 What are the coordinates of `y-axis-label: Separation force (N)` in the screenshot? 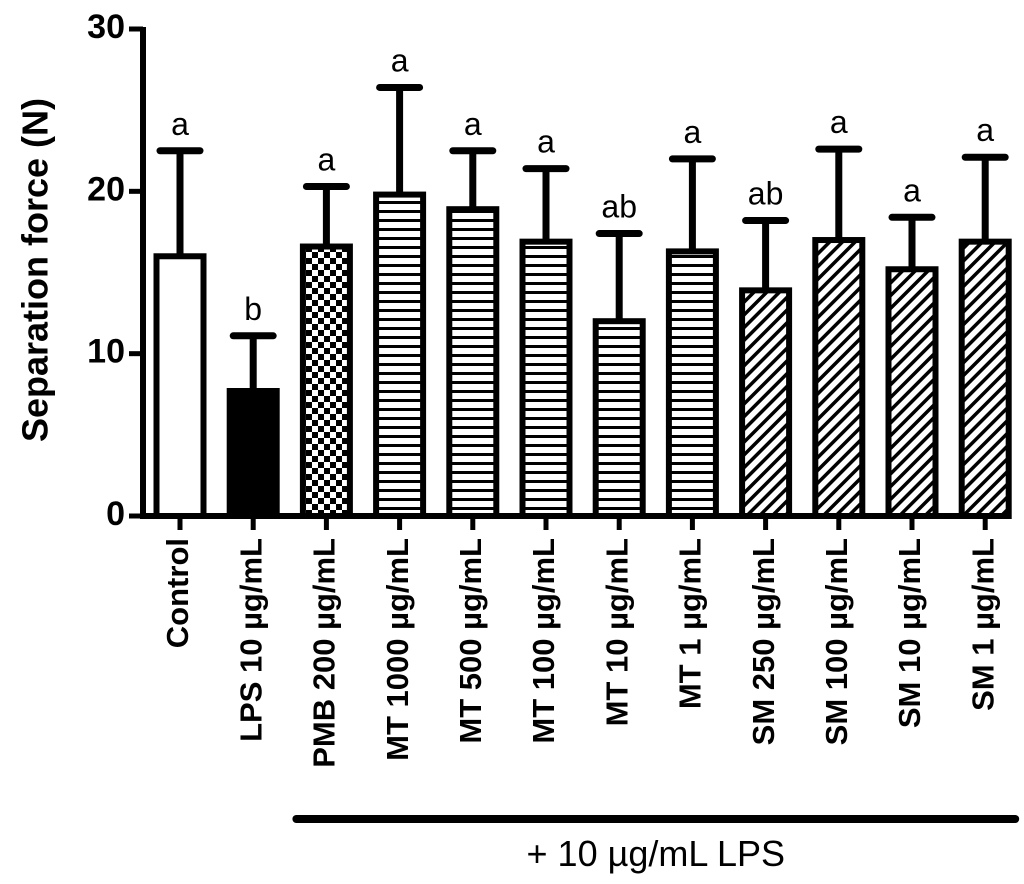 It's located at (35, 270).